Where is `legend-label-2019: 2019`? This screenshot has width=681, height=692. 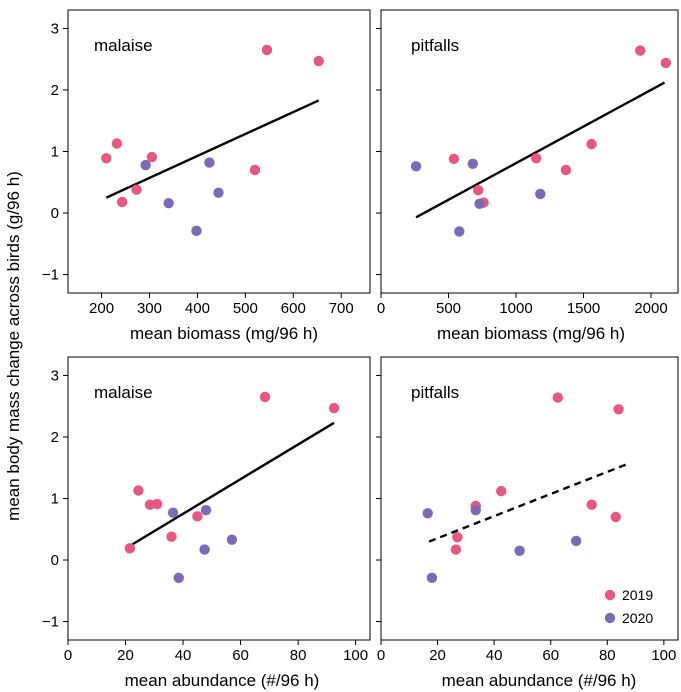
legend-label-2019: 2019 is located at coordinates (637, 595).